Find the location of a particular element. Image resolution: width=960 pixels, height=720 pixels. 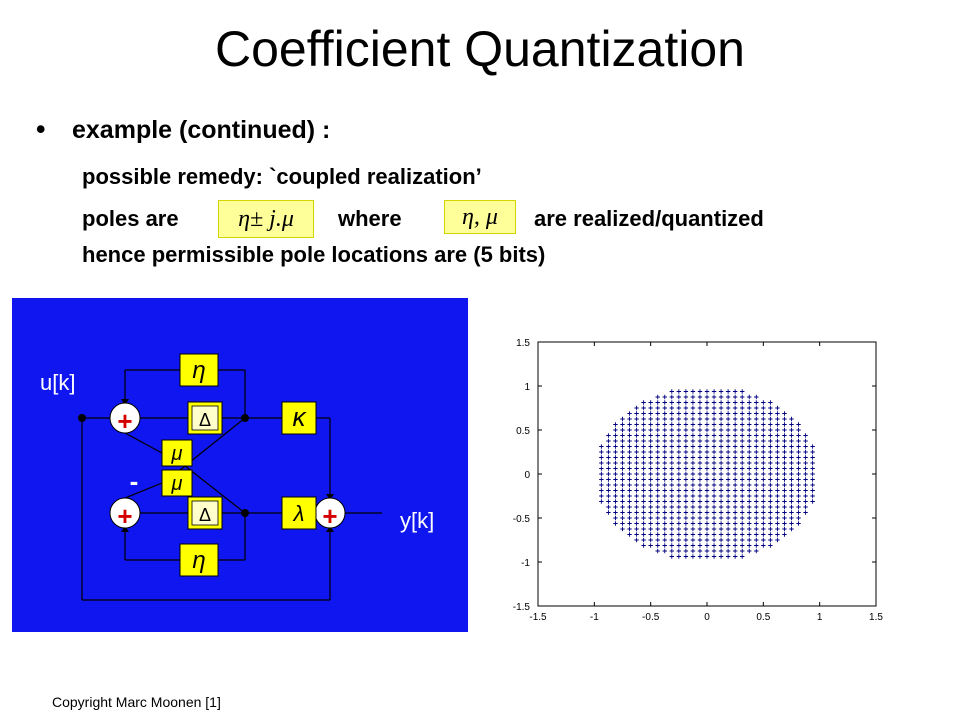

y-tick-label: -0.5 is located at coordinates (522, 519).